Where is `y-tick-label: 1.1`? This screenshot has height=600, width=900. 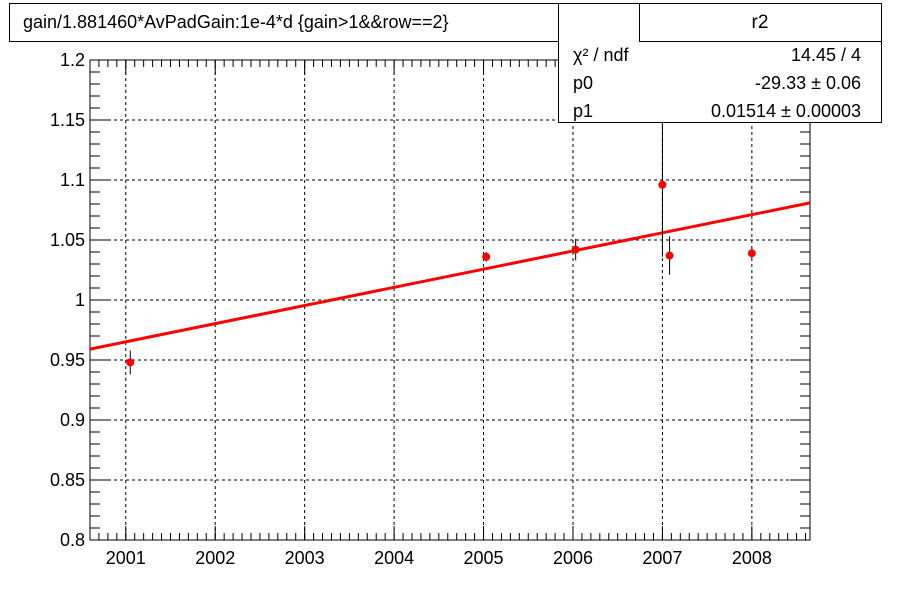 y-tick-label: 1.1 is located at coordinates (72, 180).